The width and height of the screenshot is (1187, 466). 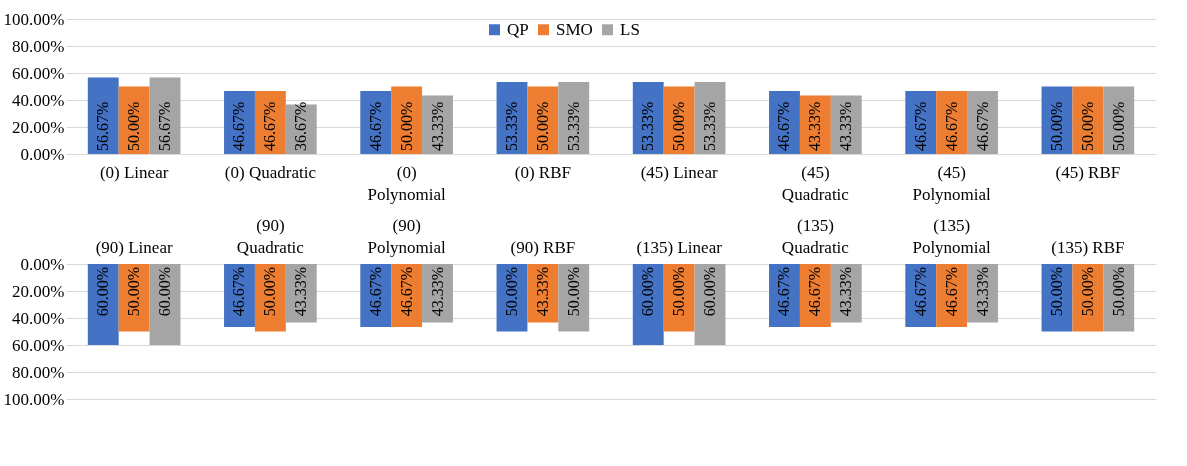 I want to click on legend-label: LS, so click(x=630, y=29).